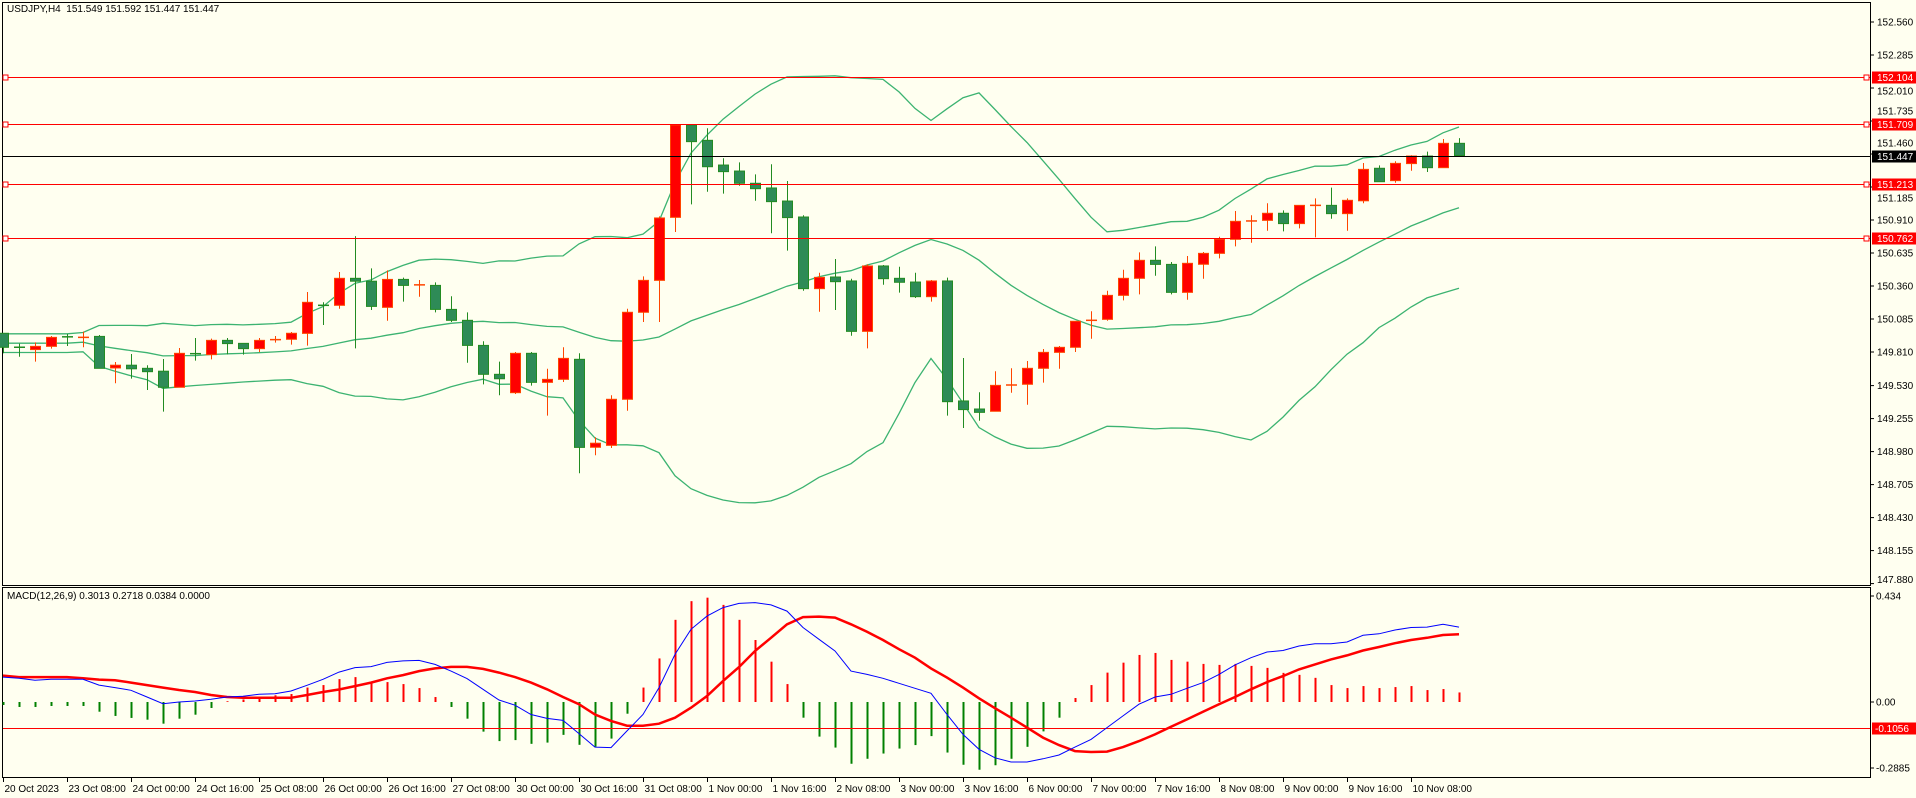 The image size is (1916, 798). Describe the element at coordinates (1895, 78) in the screenshot. I see `level-label: 152.104` at that location.